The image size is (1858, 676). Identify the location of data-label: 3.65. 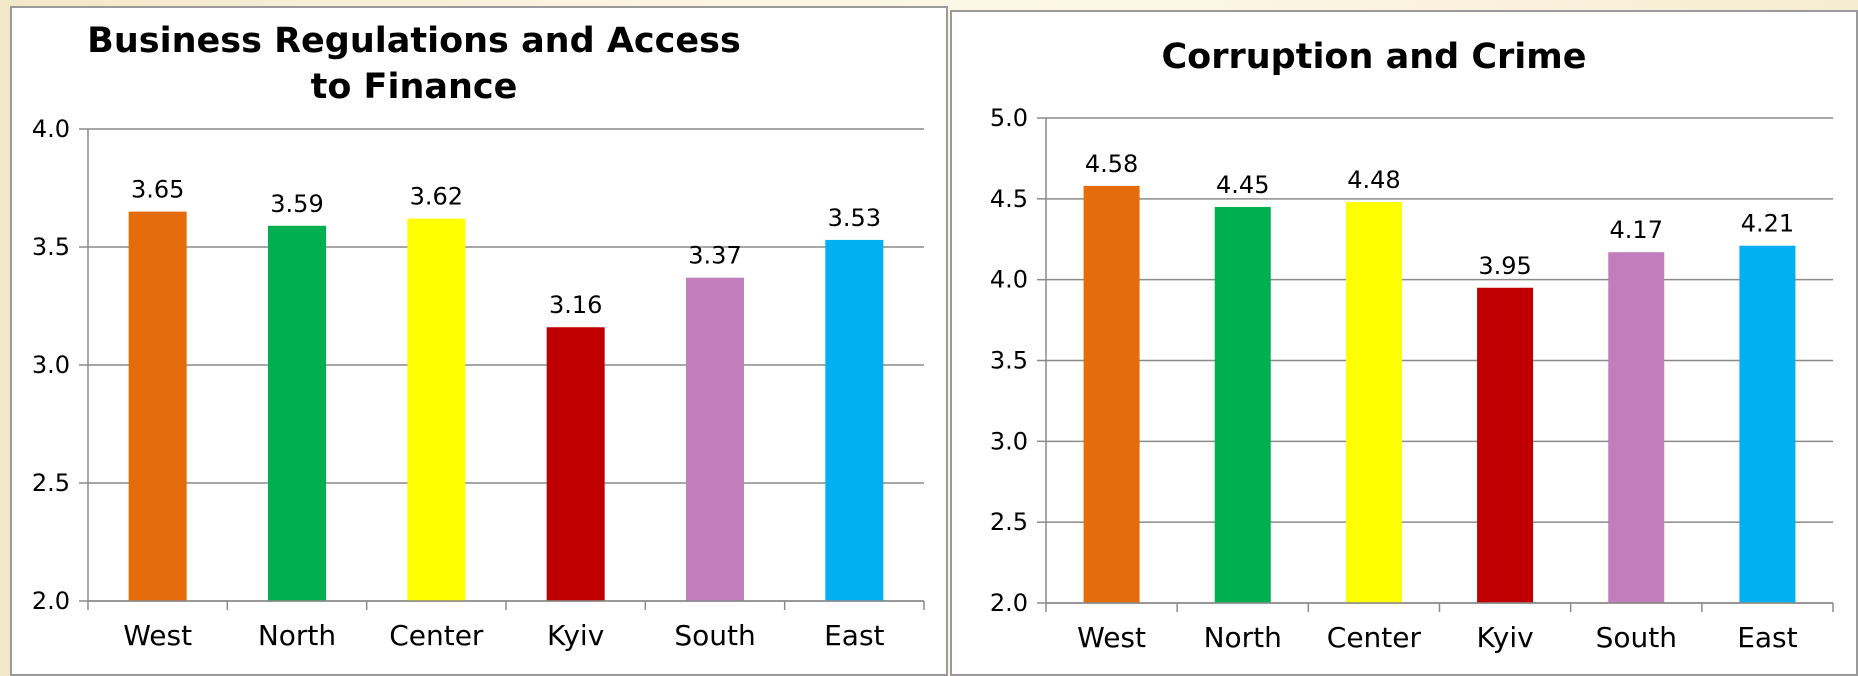
(157, 190).